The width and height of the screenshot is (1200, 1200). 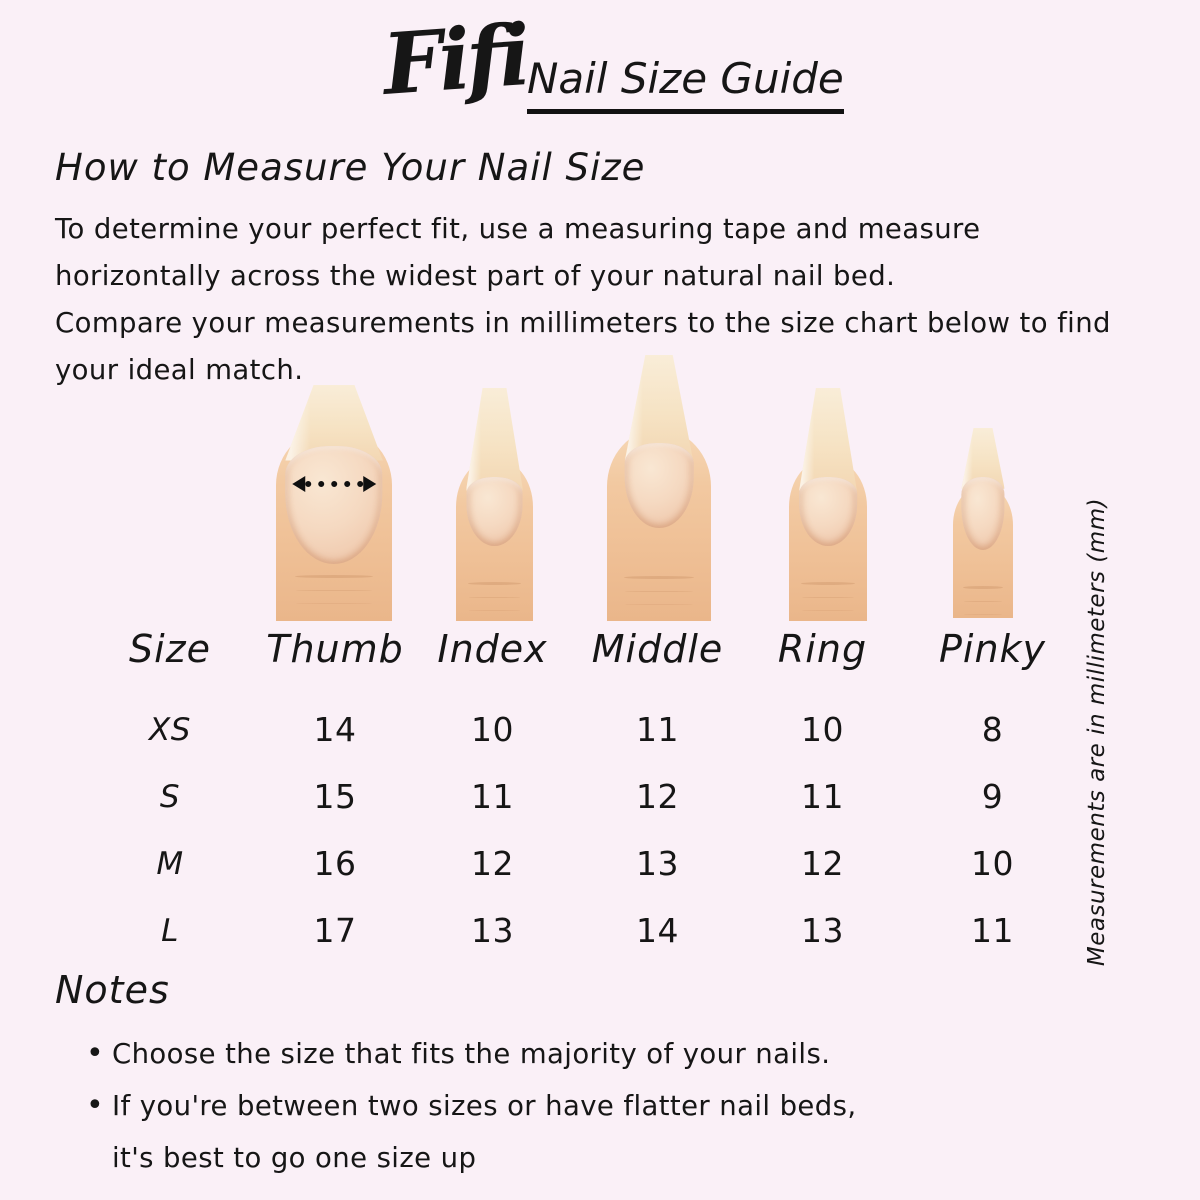 I want to click on column-header-size: Size, so click(x=169, y=649).